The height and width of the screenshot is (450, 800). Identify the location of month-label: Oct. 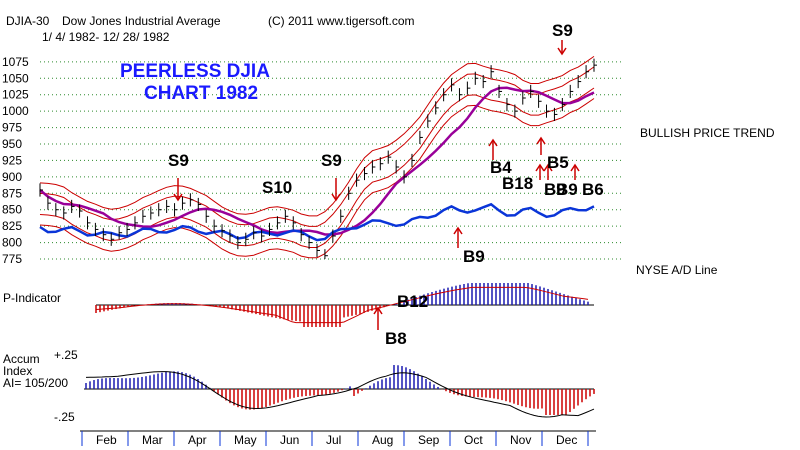
(473, 440).